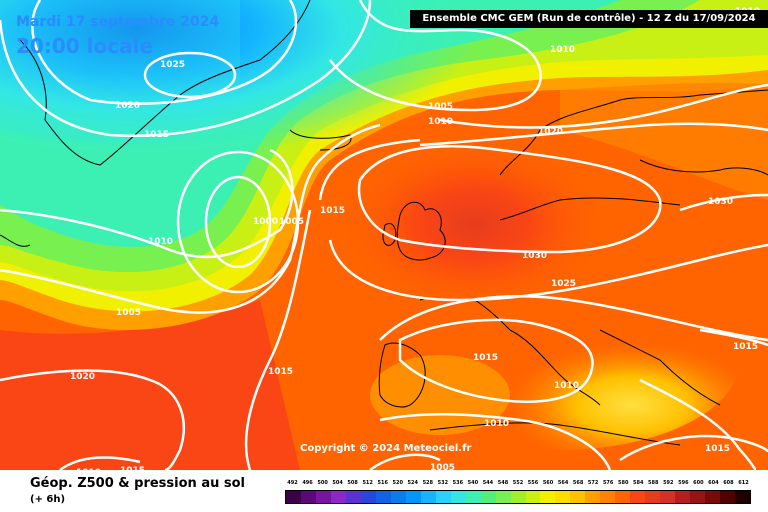 The height and width of the screenshot is (512, 768). Describe the element at coordinates (48, 499) in the screenshot. I see `forecast-step: (+ 6h)` at that location.